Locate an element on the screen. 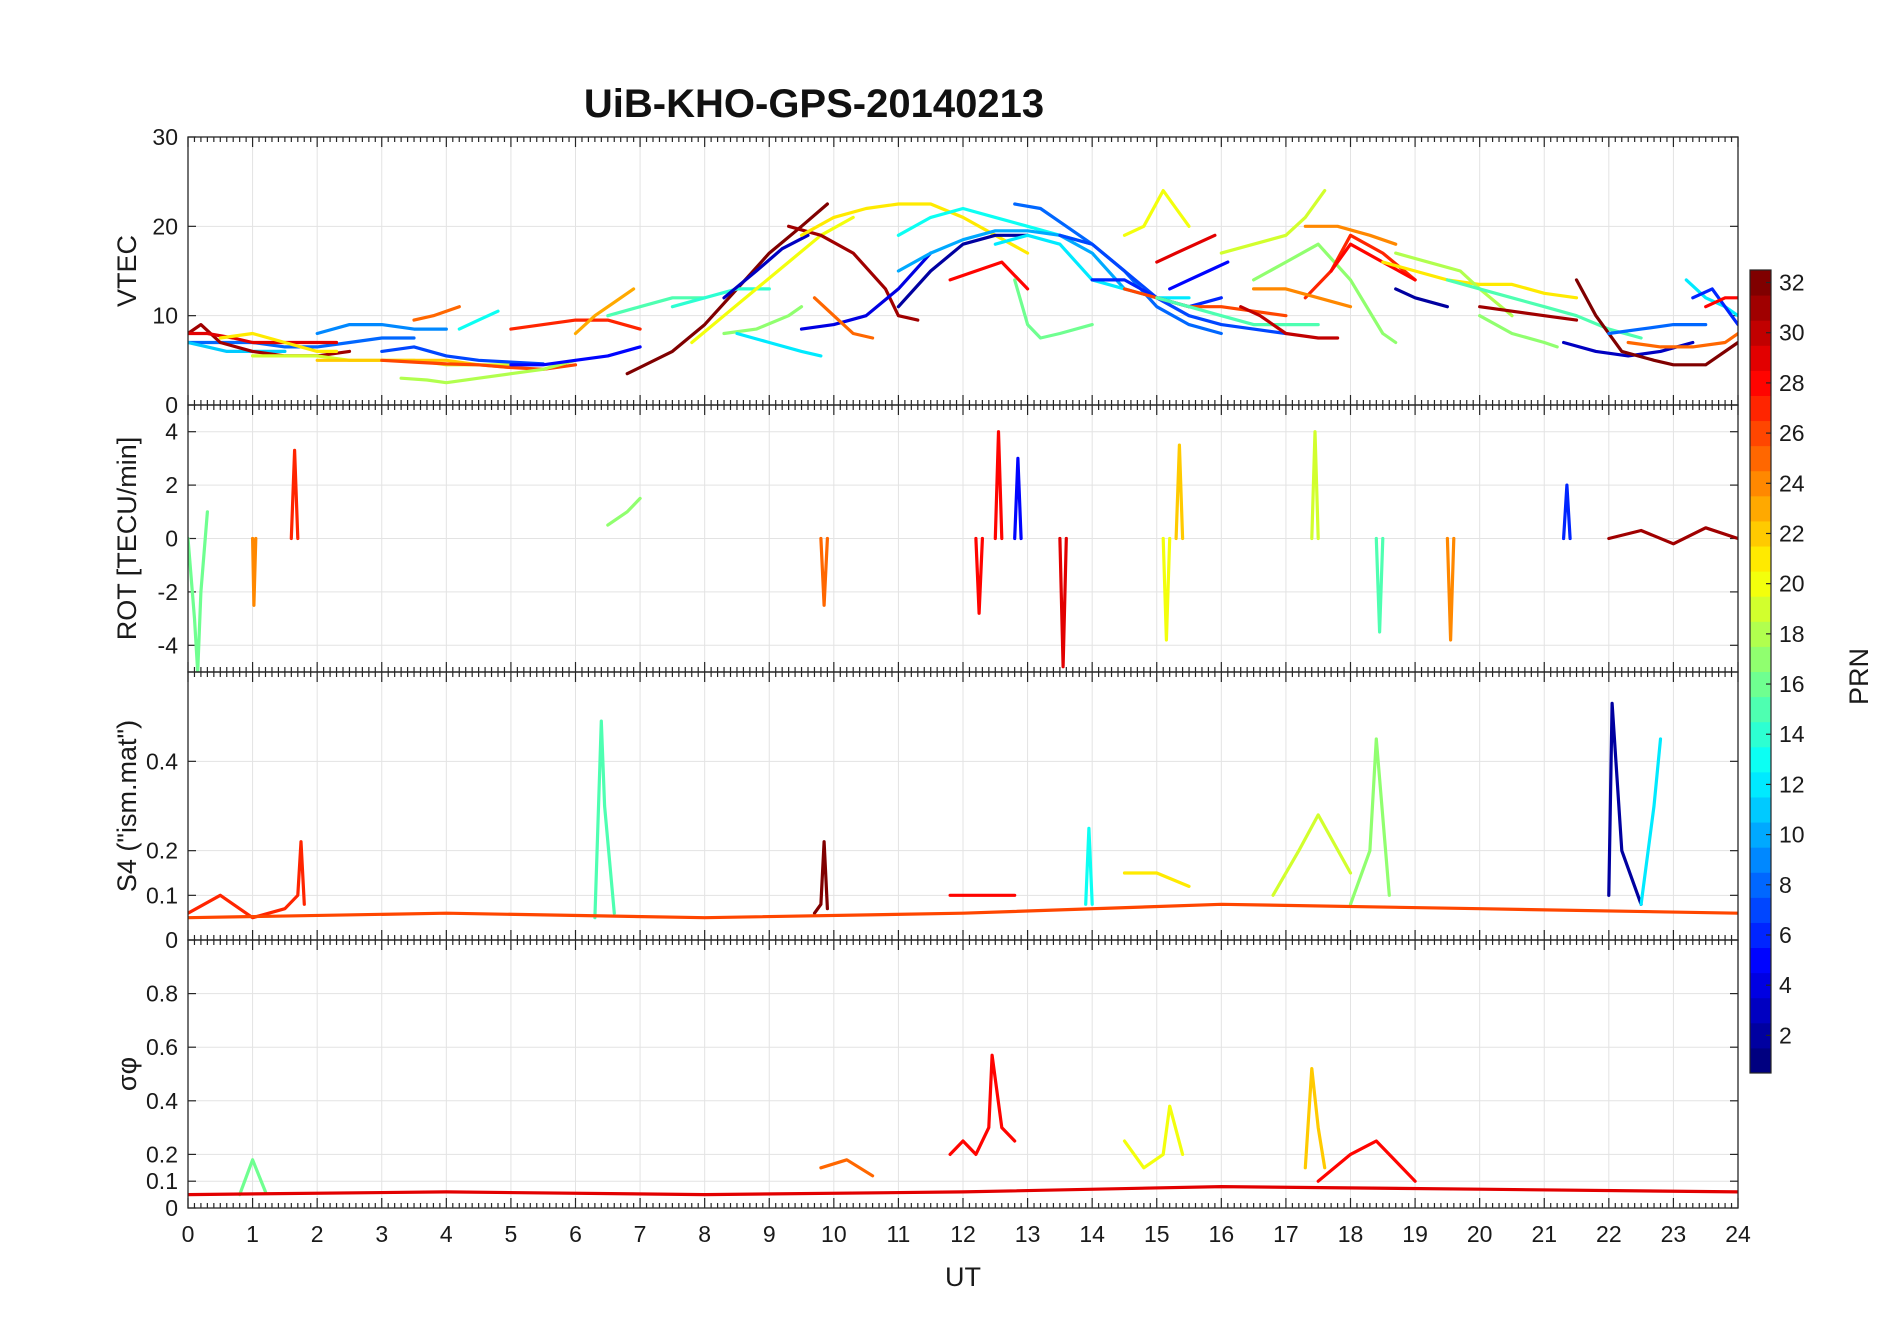 The width and height of the screenshot is (1902, 1330). colorbar-label: PRN is located at coordinates (1859, 676).